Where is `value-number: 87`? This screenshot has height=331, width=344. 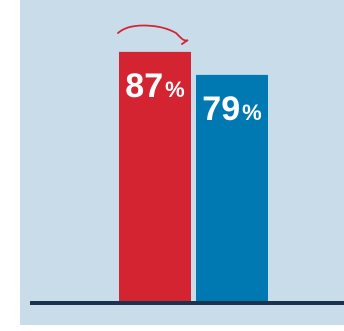 value-number: 87 is located at coordinates (144, 86).